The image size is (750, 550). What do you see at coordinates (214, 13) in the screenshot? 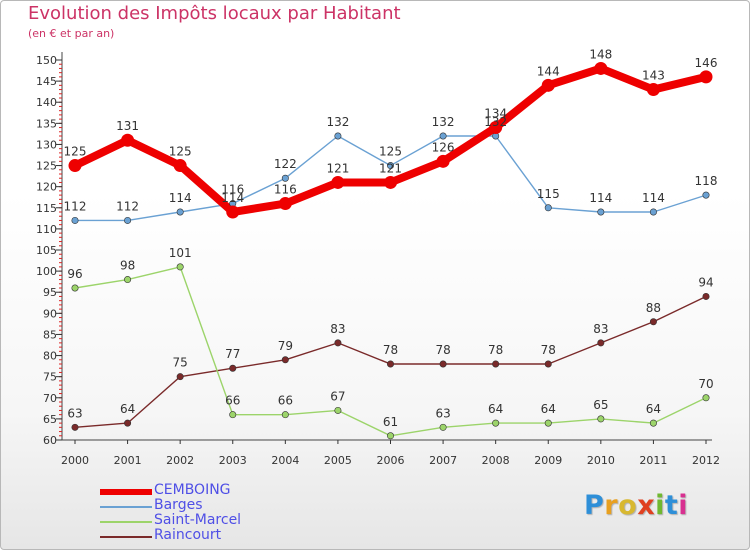
I see `chart-title: Evolution des Impôts locaux par Habitant` at bounding box center [214, 13].